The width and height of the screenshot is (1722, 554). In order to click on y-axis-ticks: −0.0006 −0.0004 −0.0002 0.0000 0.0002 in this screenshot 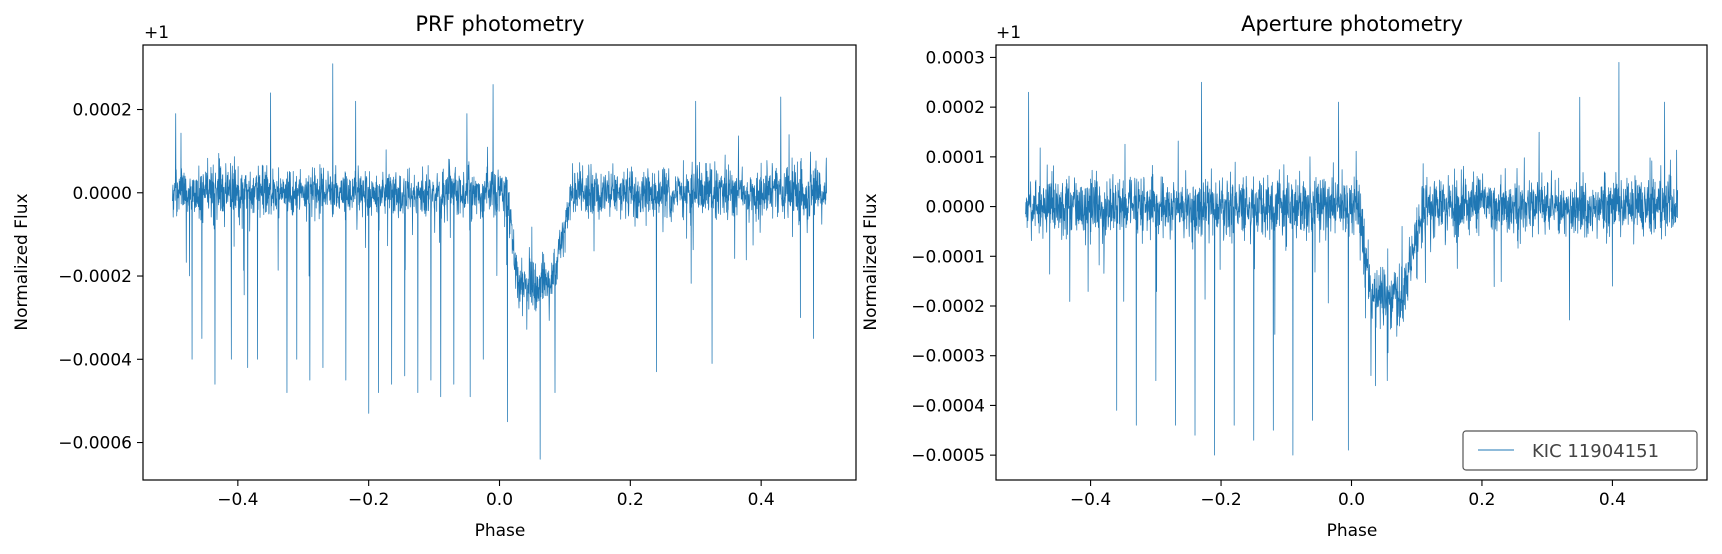, I will do `click(100, 277)`.